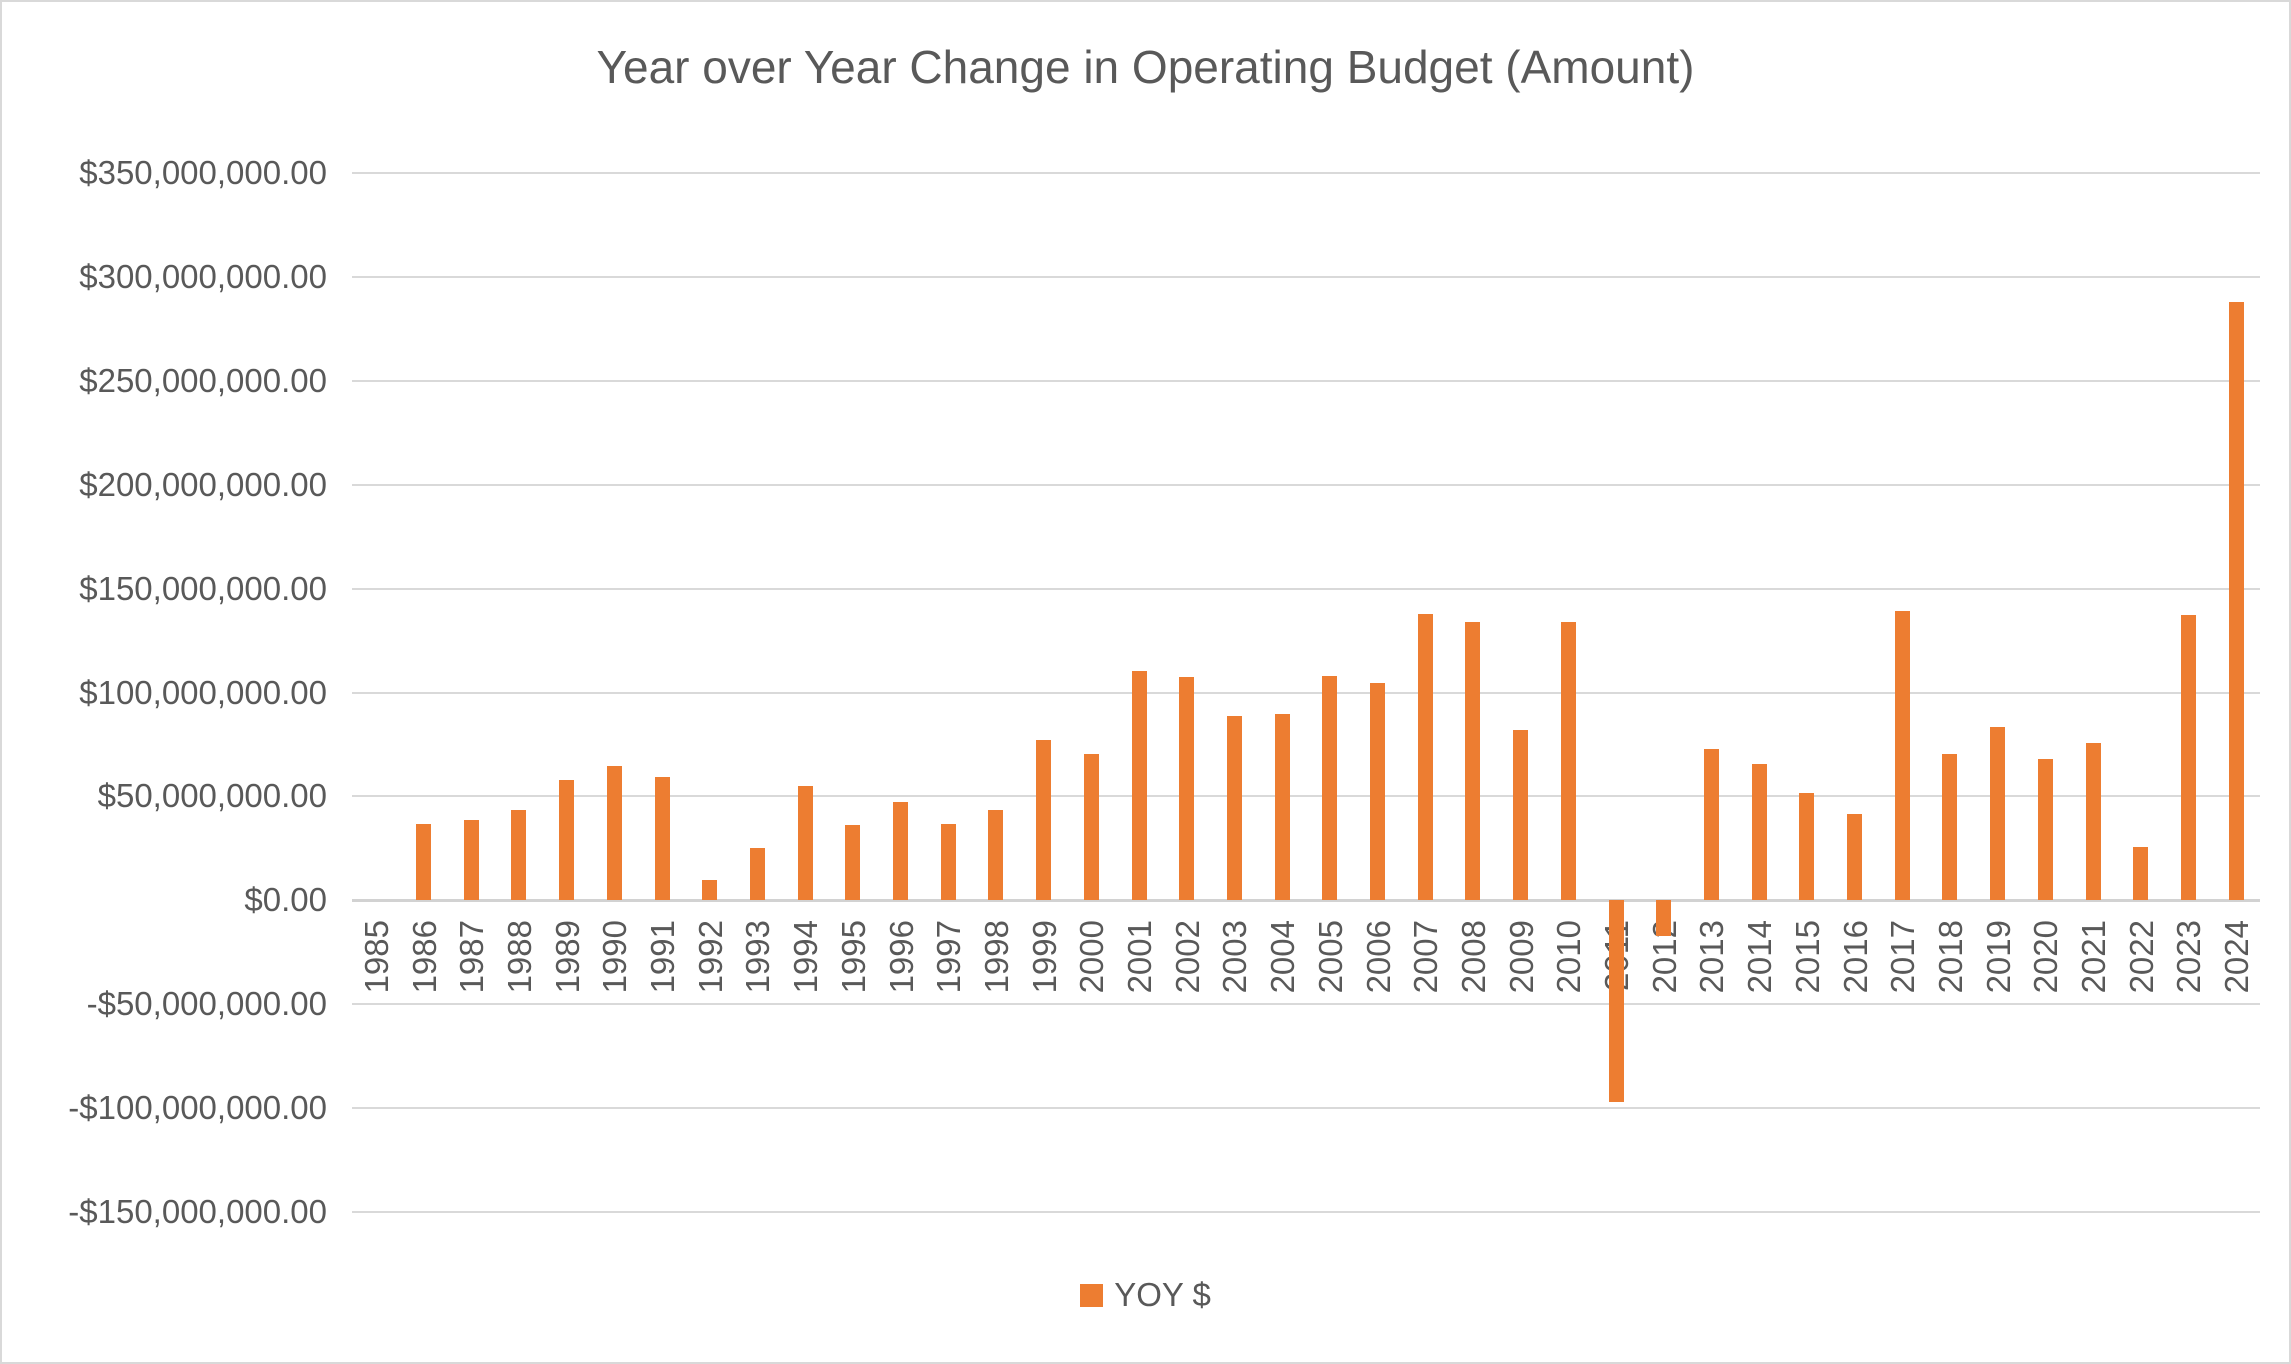  What do you see at coordinates (1664, 918) in the screenshot?
I see `bar-2012` at bounding box center [1664, 918].